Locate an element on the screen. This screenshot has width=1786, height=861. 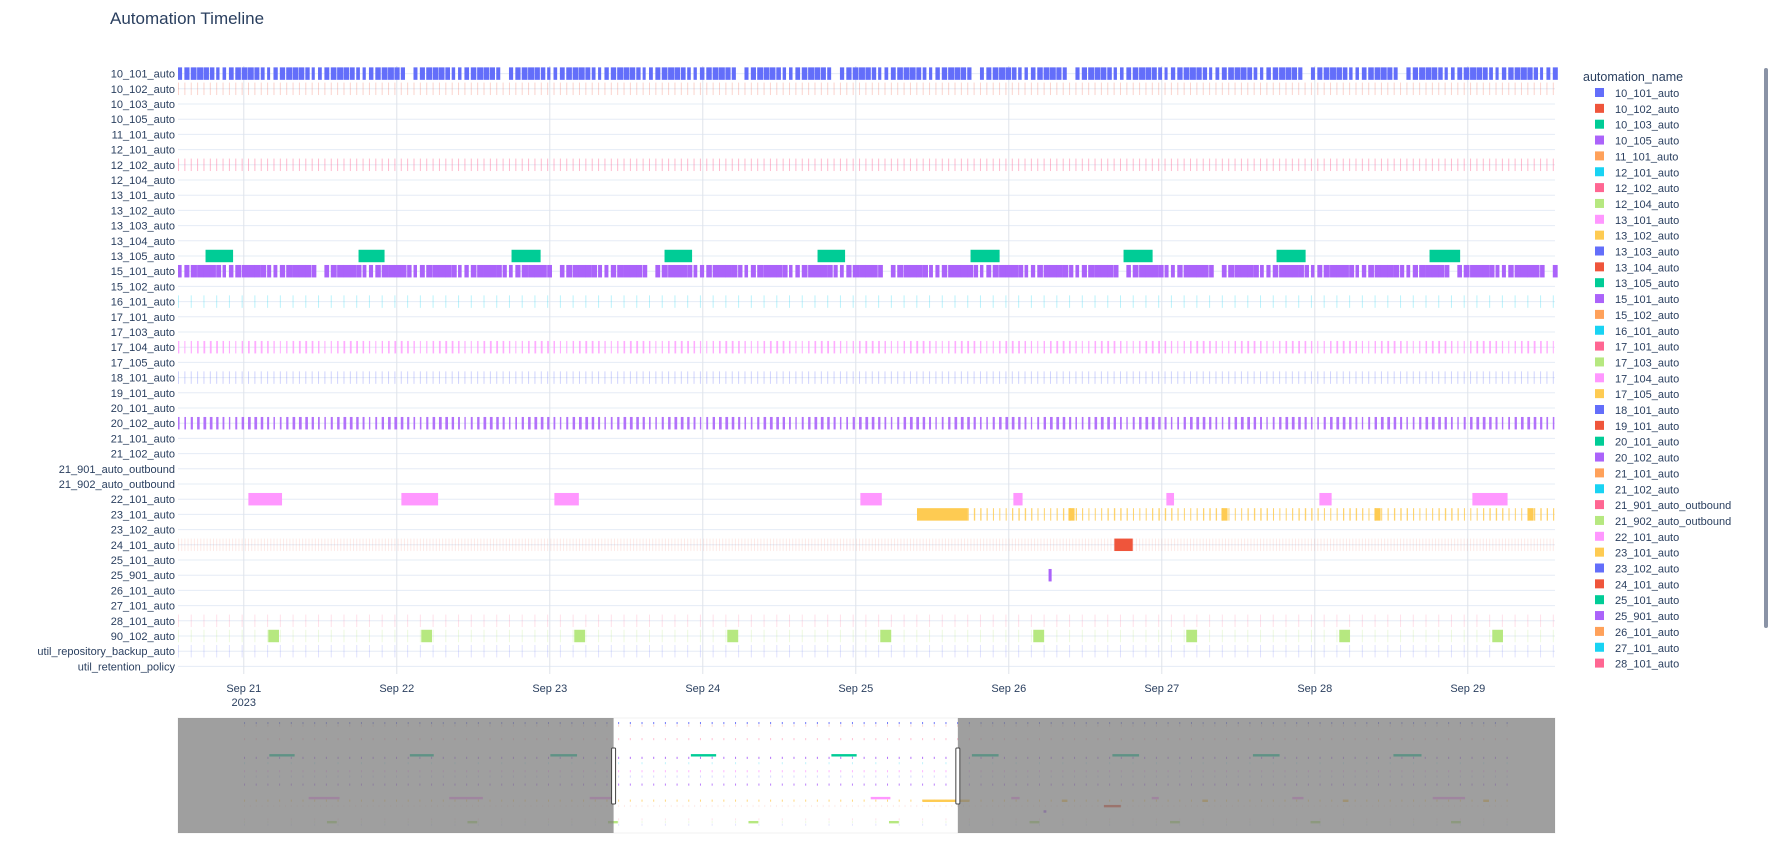
legend-item: 10_102_auto is located at coordinates (1637, 109).